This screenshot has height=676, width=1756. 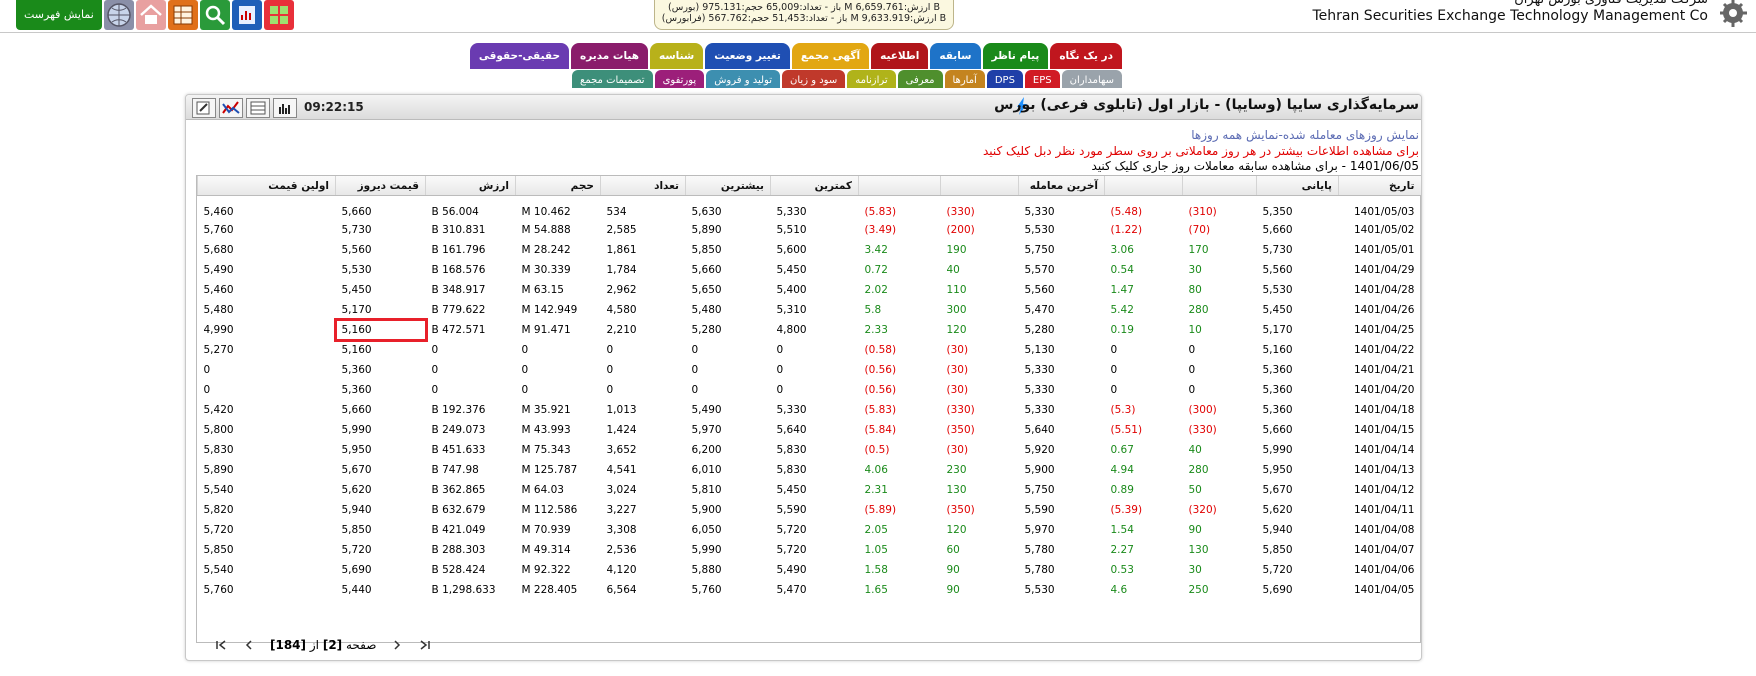 What do you see at coordinates (214, 15) in the screenshot?
I see `search-icon` at bounding box center [214, 15].